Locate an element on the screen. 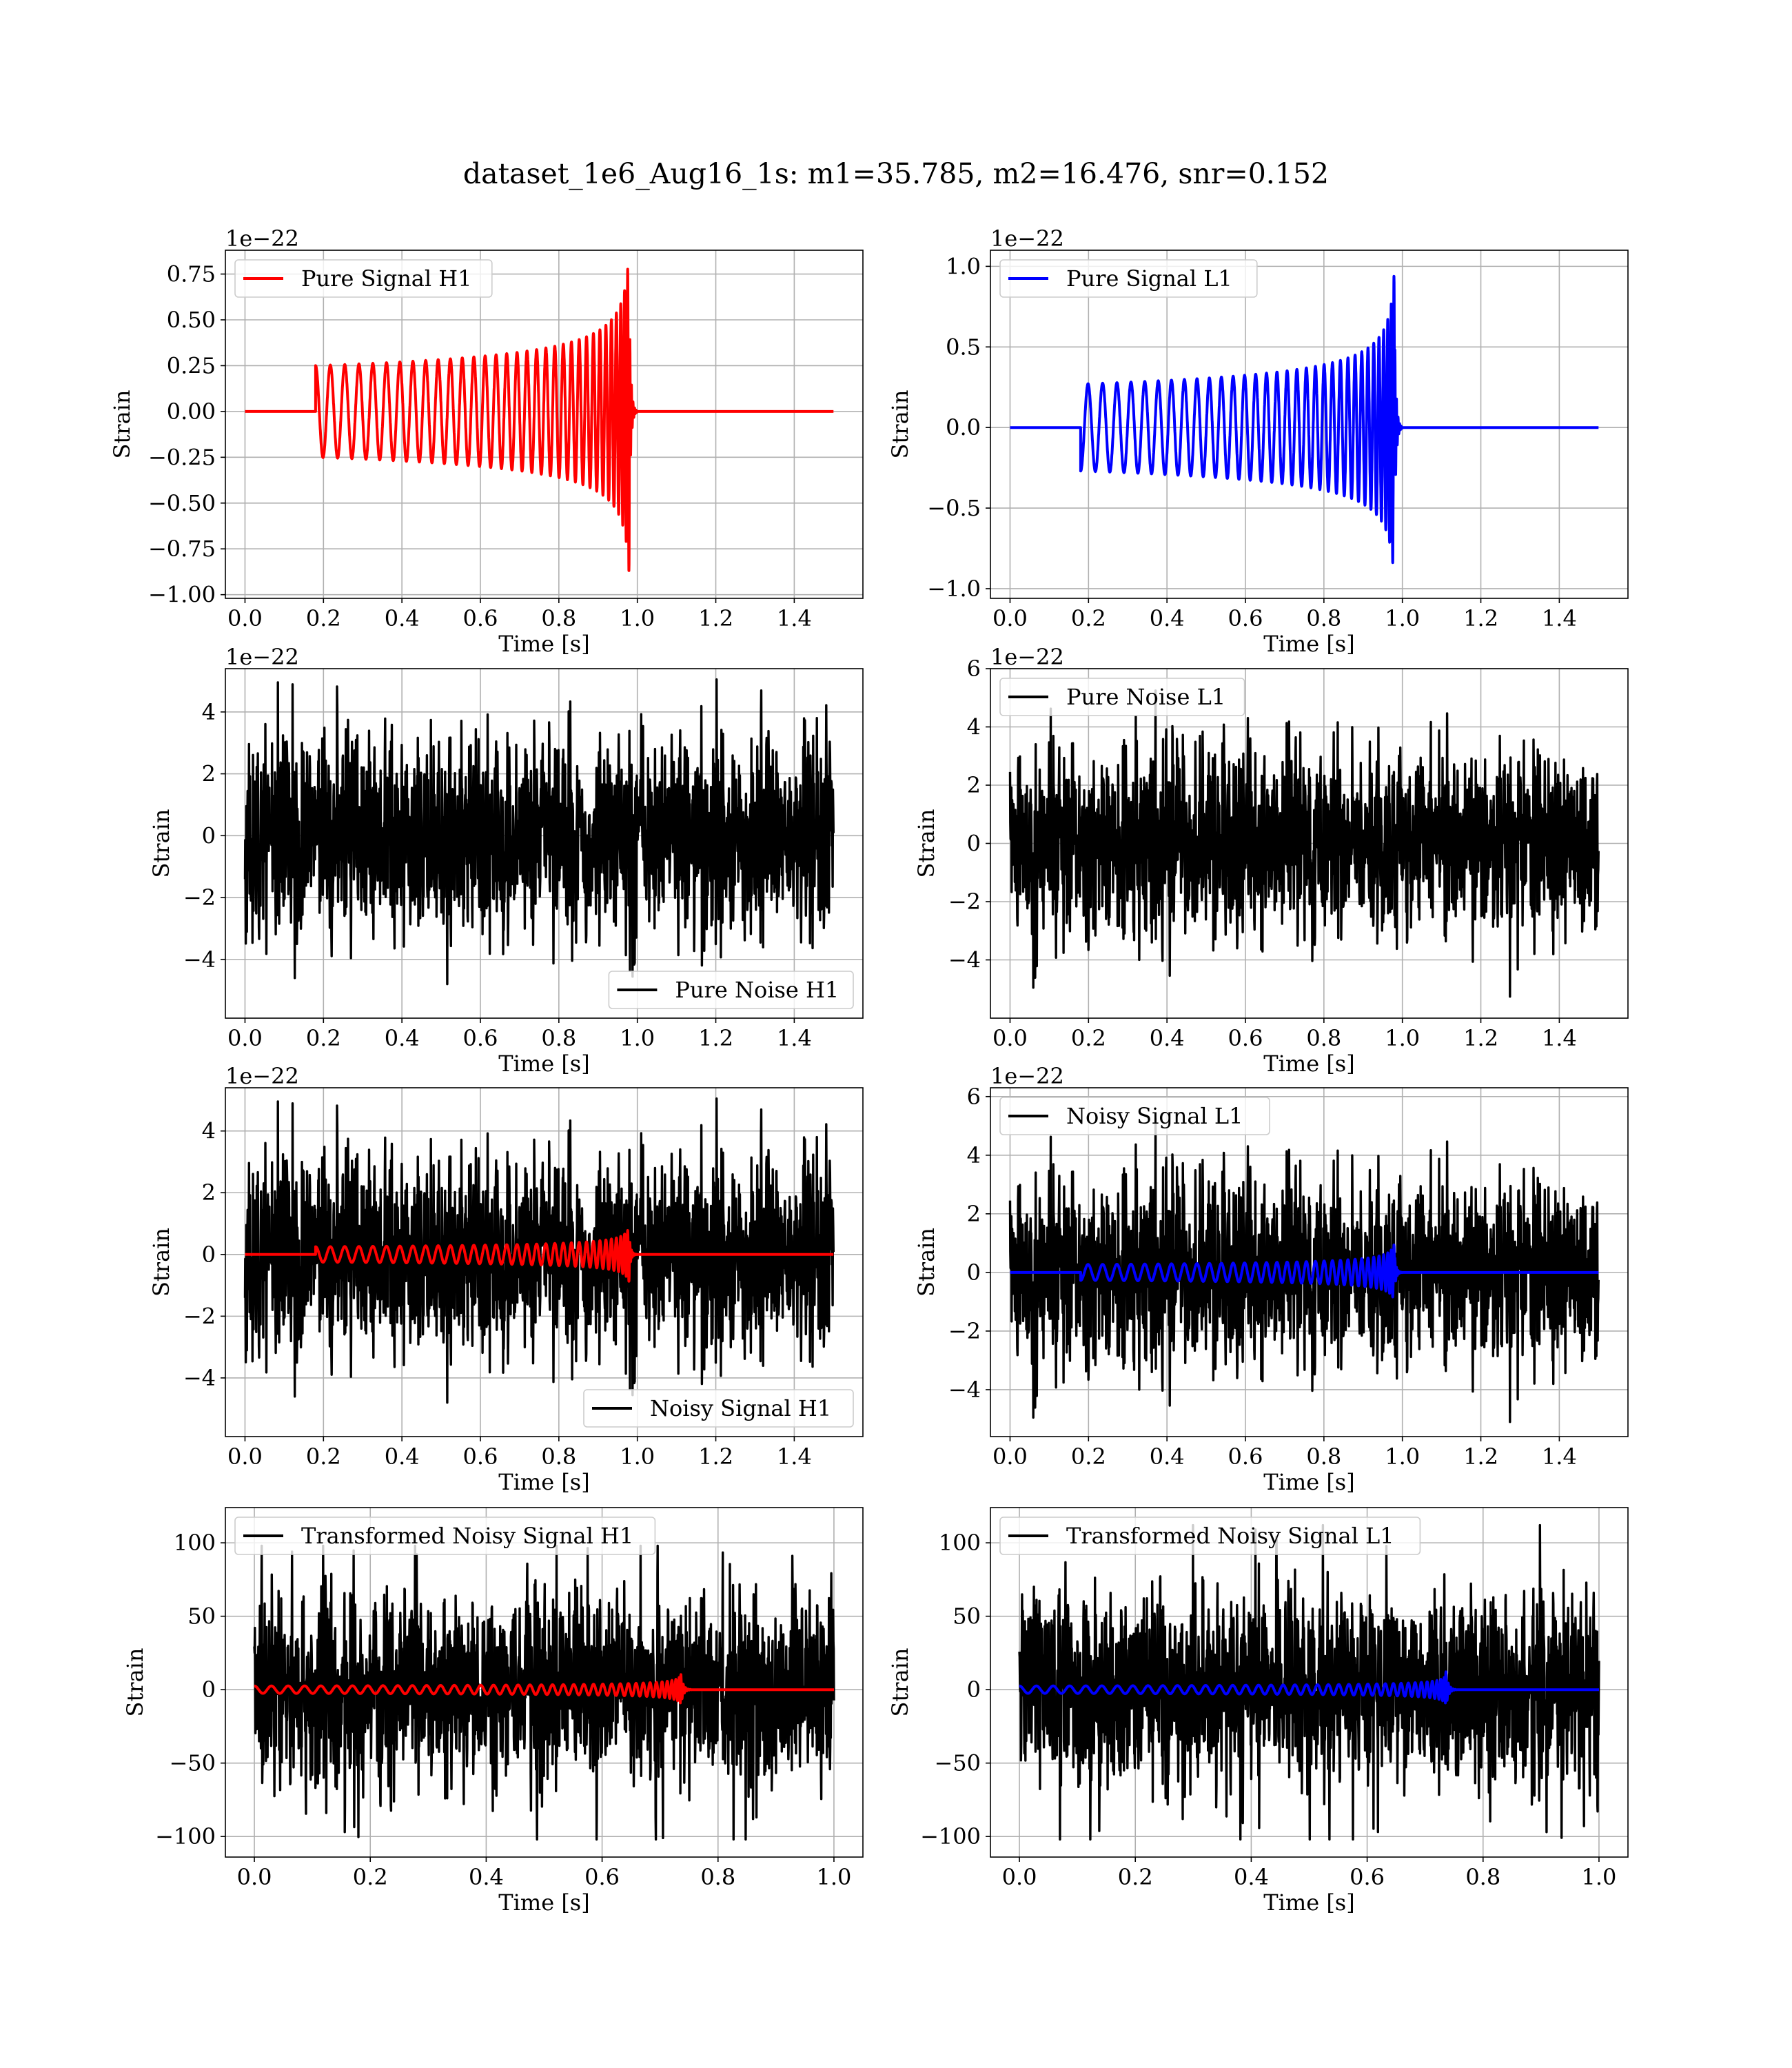 The height and width of the screenshot is (2068, 1792). y-tick-label: 0.25 is located at coordinates (191, 365).